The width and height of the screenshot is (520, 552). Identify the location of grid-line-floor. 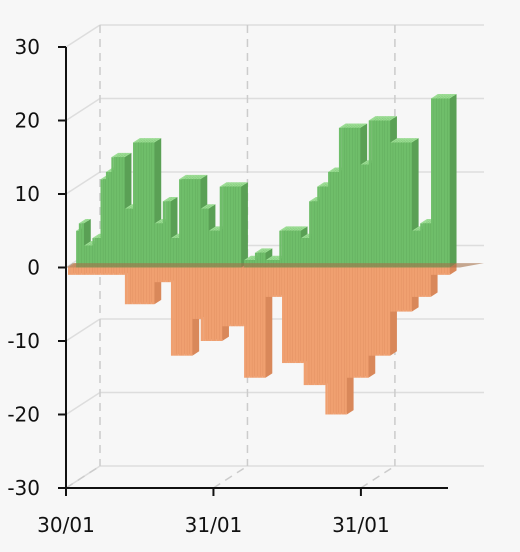
(378, 477).